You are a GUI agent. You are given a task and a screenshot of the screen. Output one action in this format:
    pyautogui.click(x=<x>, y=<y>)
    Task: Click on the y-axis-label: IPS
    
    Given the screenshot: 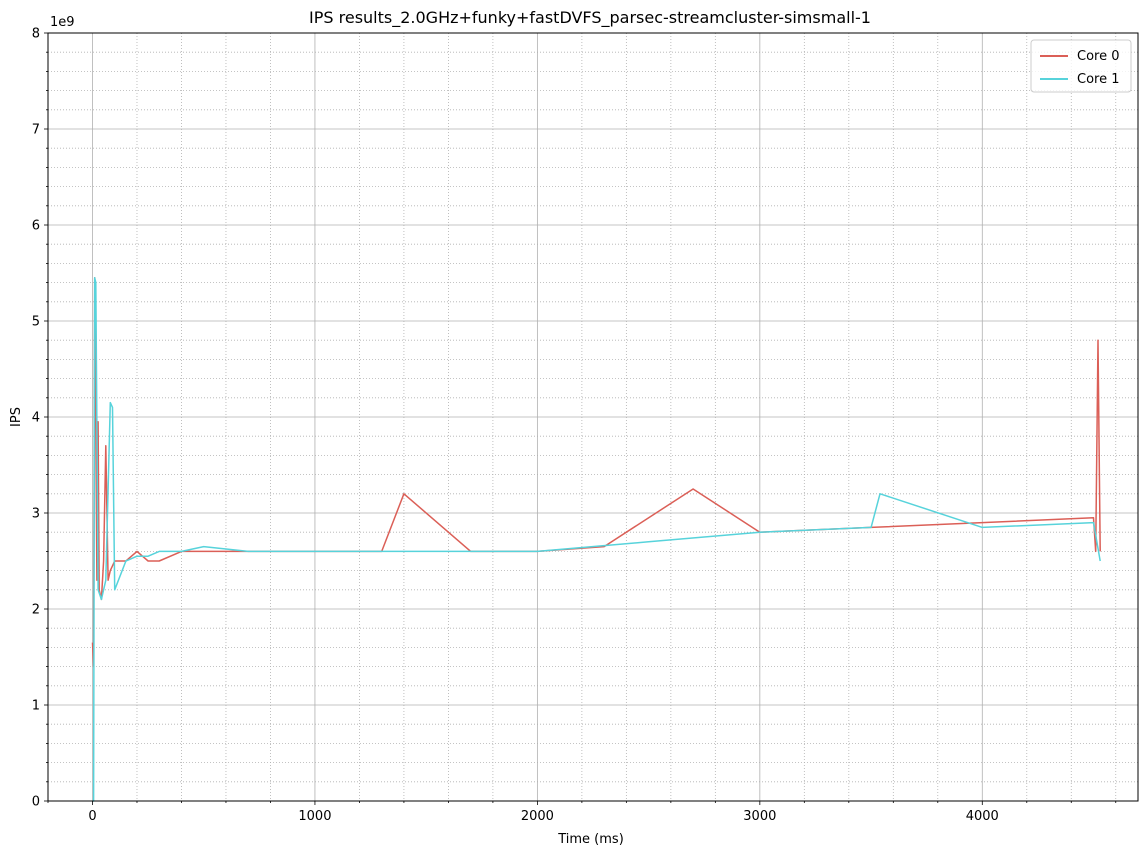 What is the action you would take?
    pyautogui.click(x=16, y=417)
    